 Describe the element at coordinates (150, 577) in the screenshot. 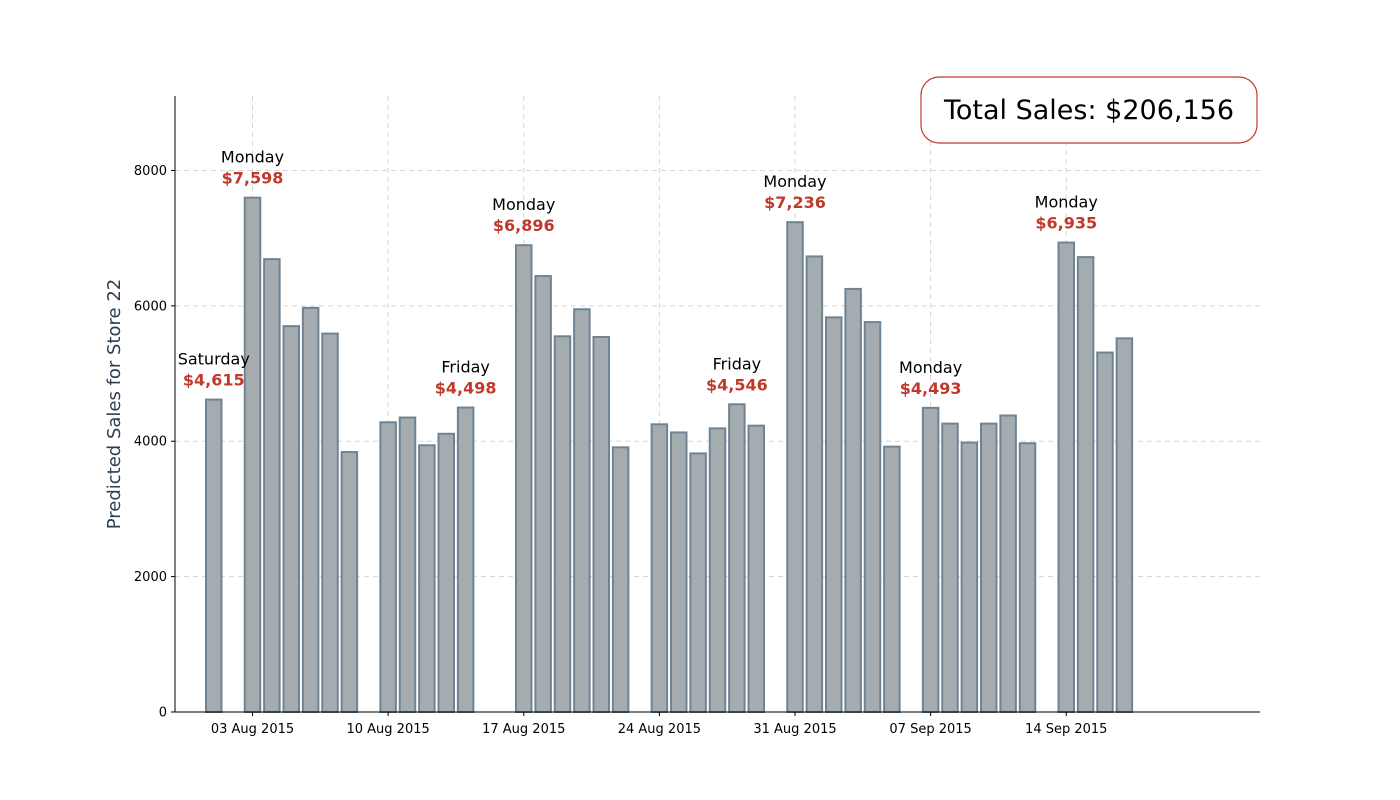

I see `y-tick-label: 2000` at that location.